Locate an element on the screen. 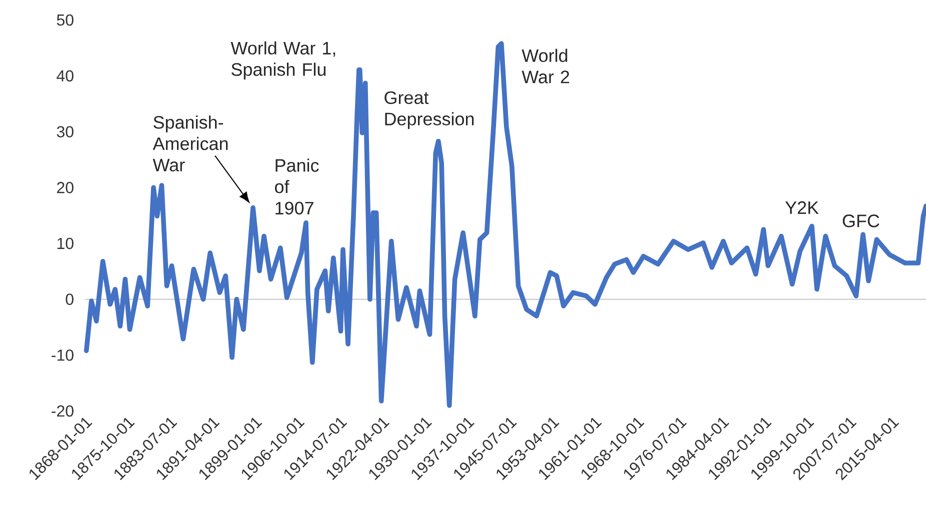 The height and width of the screenshot is (519, 926). y-tick-label: 30 is located at coordinates (65, 132).